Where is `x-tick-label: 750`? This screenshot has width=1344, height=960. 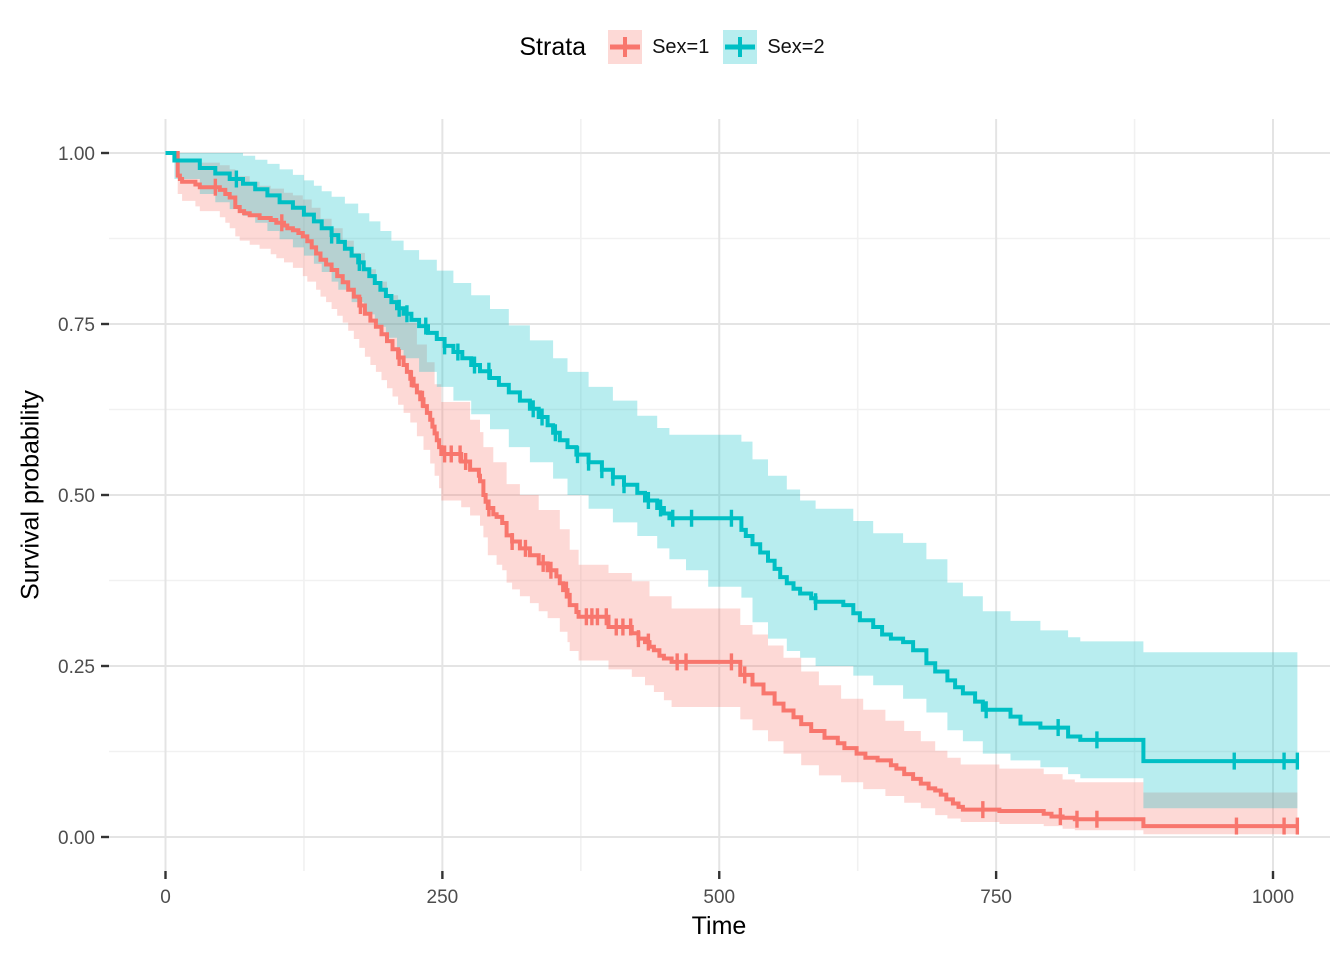
x-tick-label: 750 is located at coordinates (996, 897).